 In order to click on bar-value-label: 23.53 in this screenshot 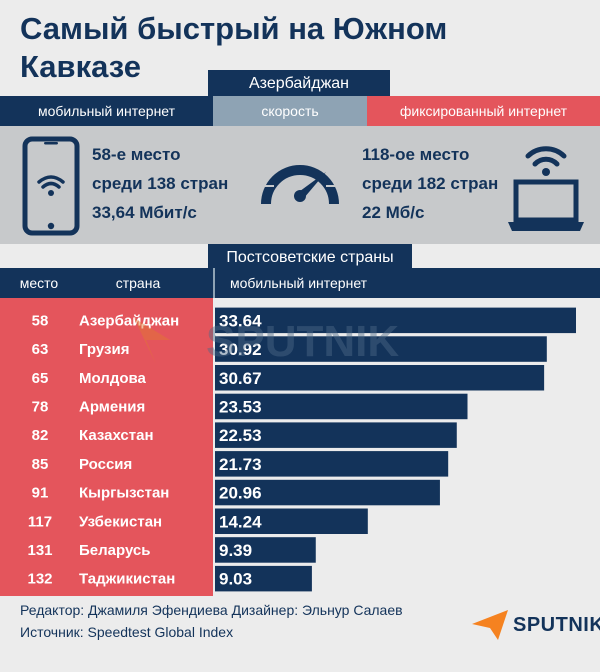, I will do `click(240, 406)`.